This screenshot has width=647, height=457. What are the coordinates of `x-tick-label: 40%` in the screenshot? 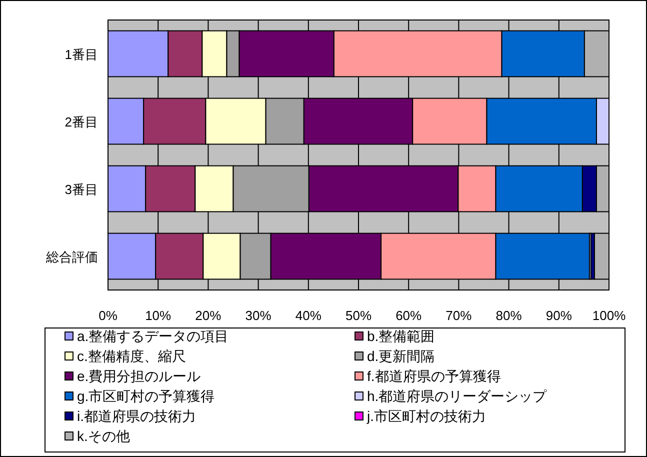 It's located at (308, 315).